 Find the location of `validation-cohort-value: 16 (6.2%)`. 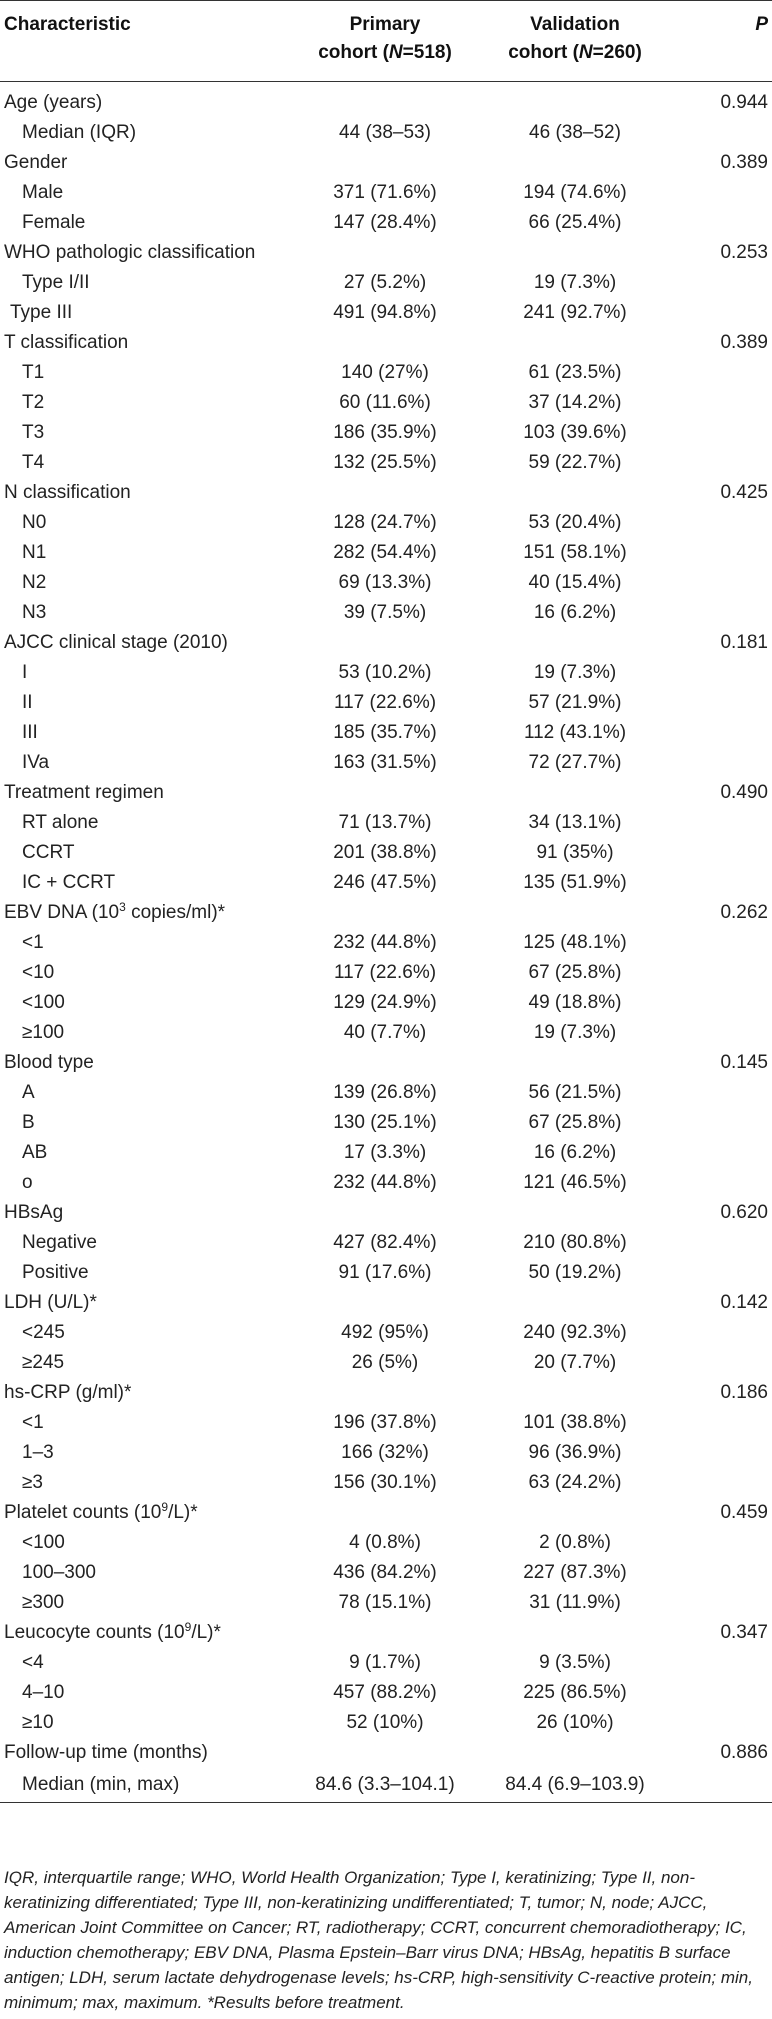

validation-cohort-value: 16 (6.2%) is located at coordinates (575, 1152).